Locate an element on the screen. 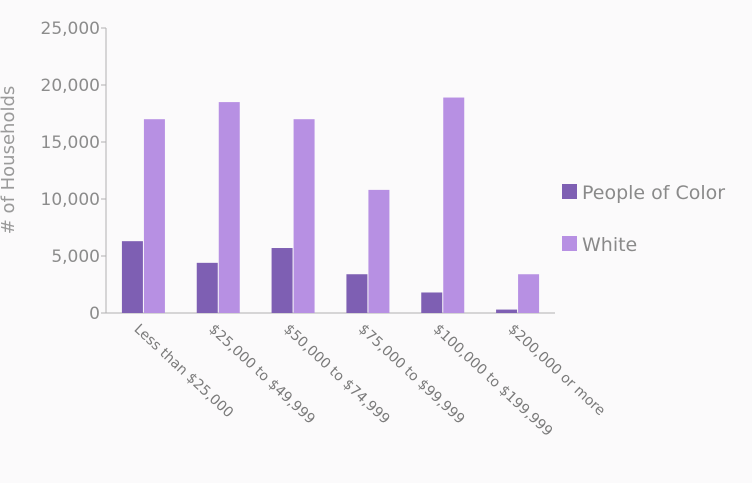  y-tick-label: 15,000 is located at coordinates (70, 143).